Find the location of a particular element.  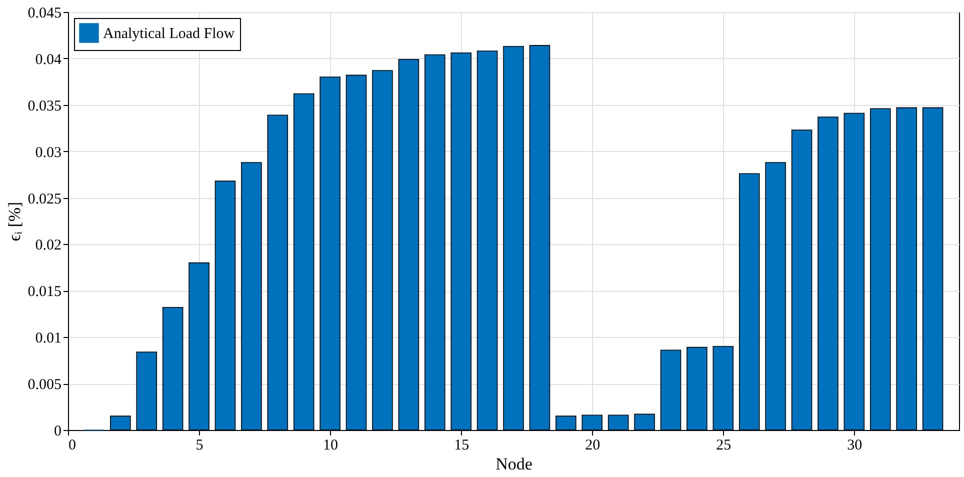

y-tick-label: 0.025 is located at coordinates (45, 199).